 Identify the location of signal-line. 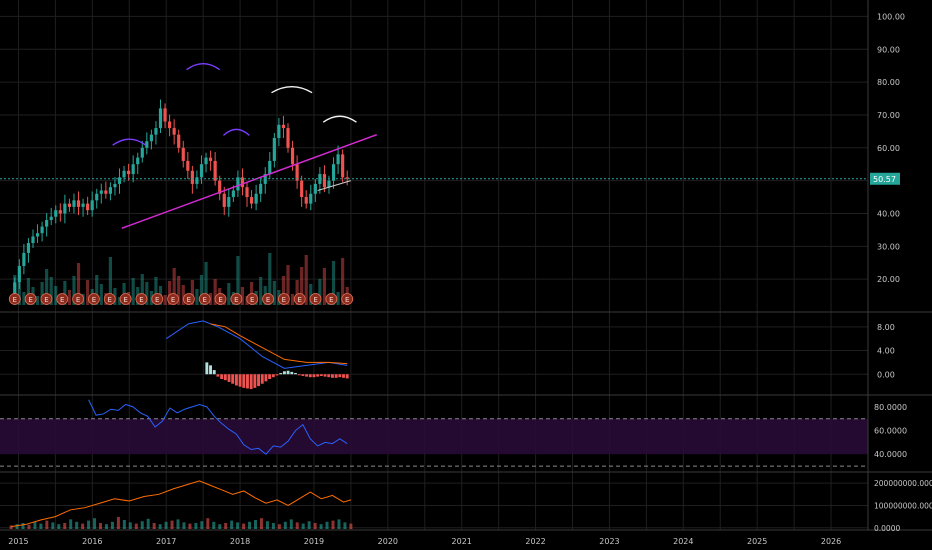
(279, 344).